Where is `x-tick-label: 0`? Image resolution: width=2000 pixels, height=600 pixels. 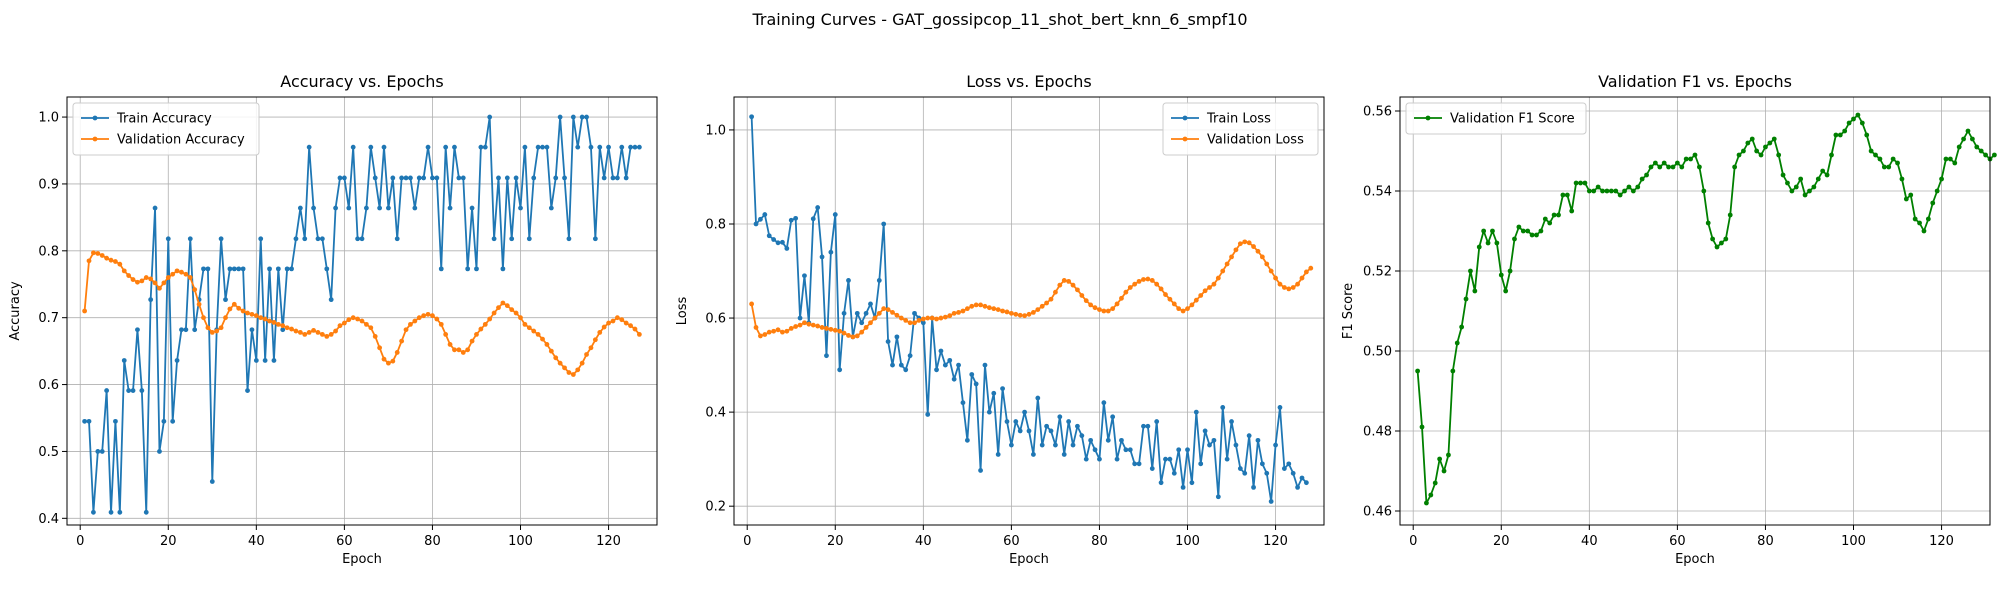 x-tick-label: 0 is located at coordinates (747, 541).